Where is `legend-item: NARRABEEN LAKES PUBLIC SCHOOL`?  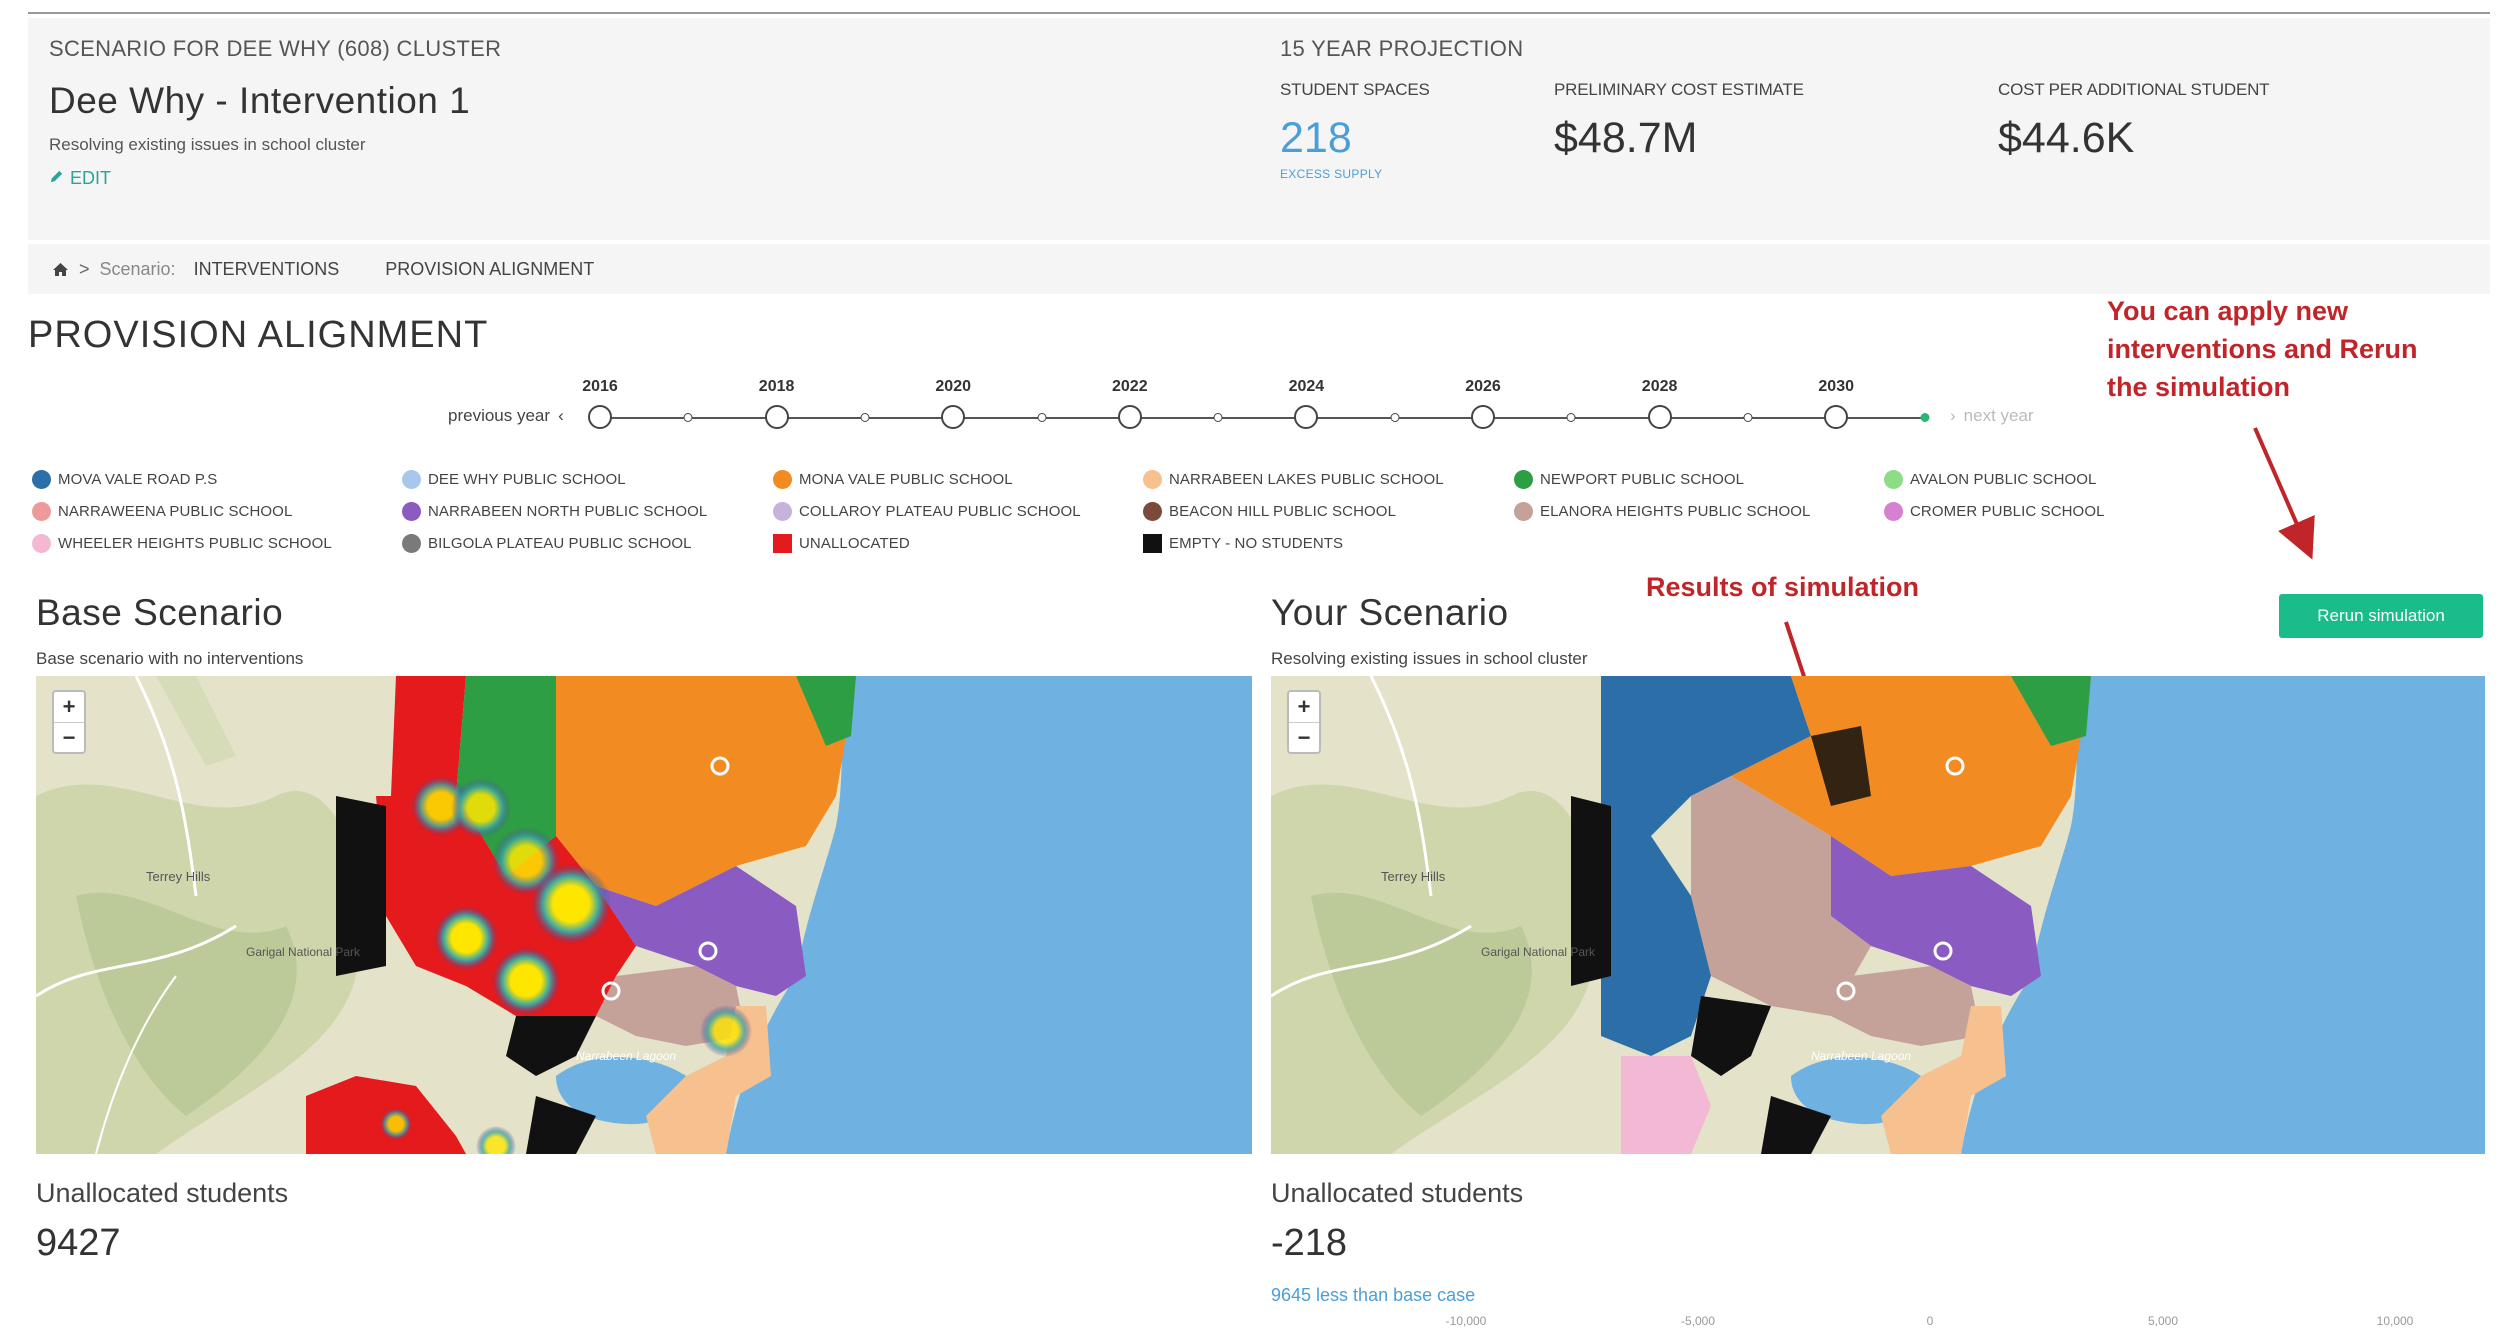
legend-item: NARRABEEN LAKES PUBLIC SCHOOL is located at coordinates (1293, 479).